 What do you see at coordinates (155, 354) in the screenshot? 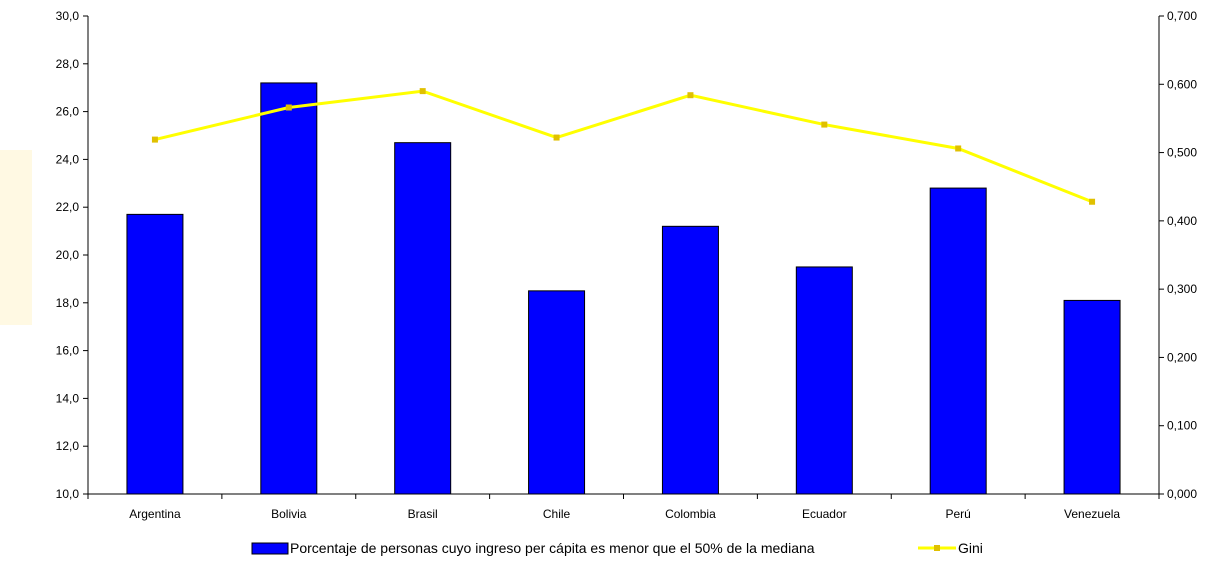
I see `bar-argentina` at bounding box center [155, 354].